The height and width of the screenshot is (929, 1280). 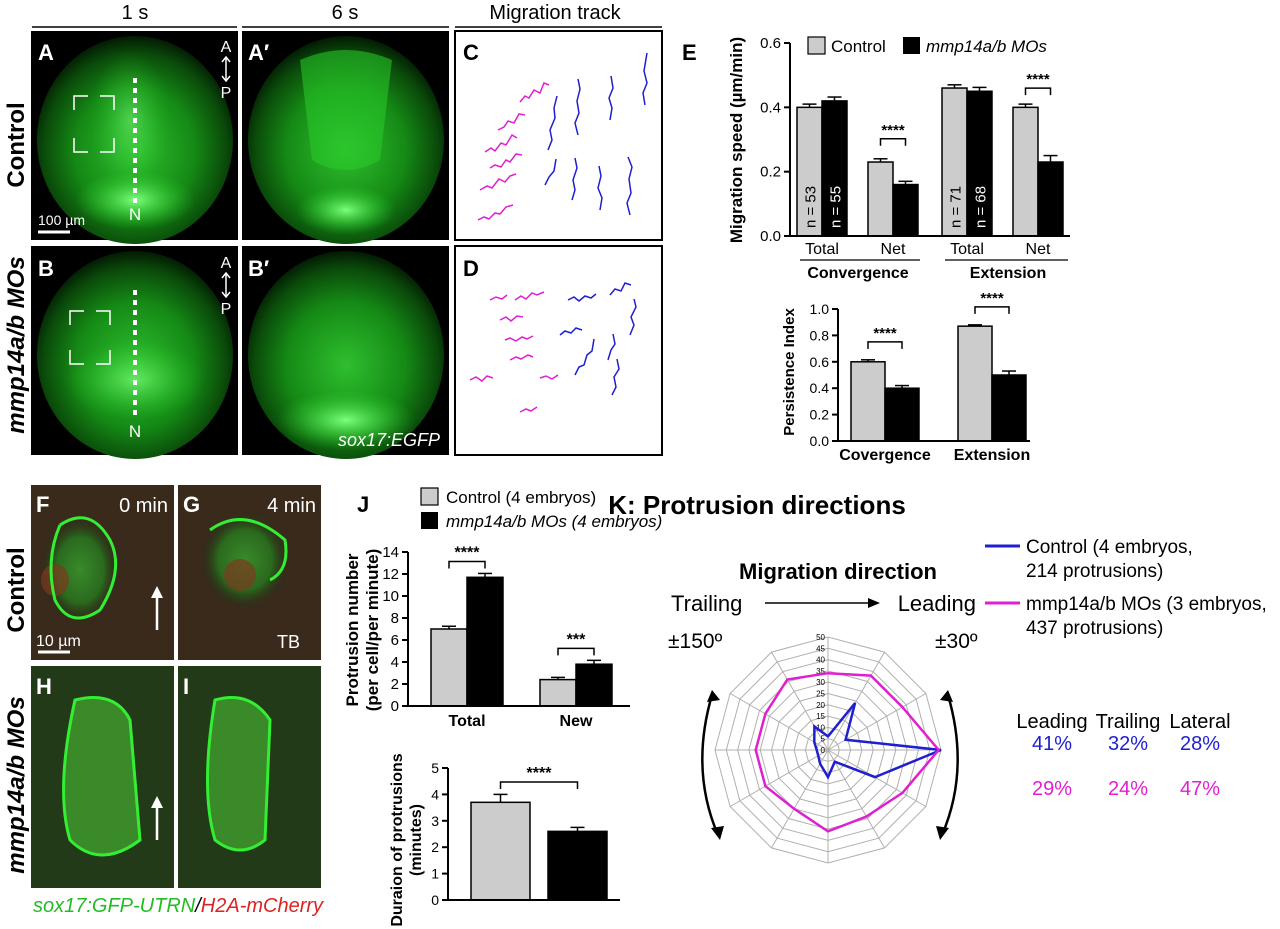 What do you see at coordinates (191, 504) in the screenshot?
I see `panel-letter-g: G` at bounding box center [191, 504].